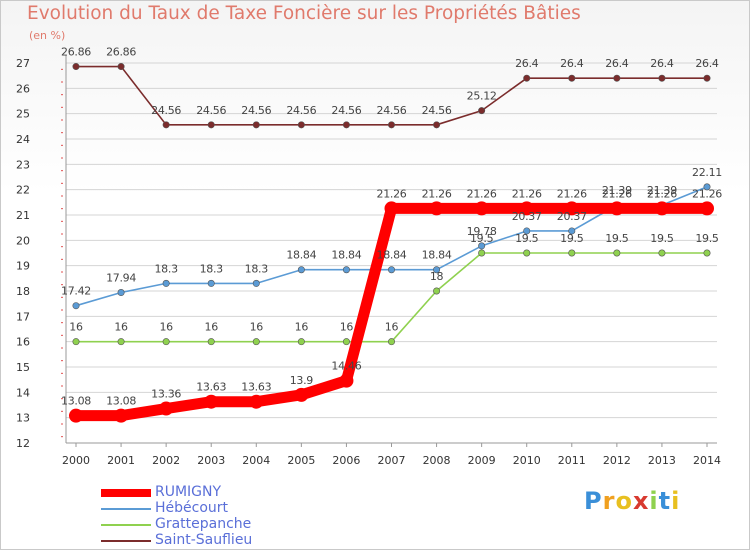 The width and height of the screenshot is (750, 550). I want to click on legend-swatch-hebecourt, so click(126, 509).